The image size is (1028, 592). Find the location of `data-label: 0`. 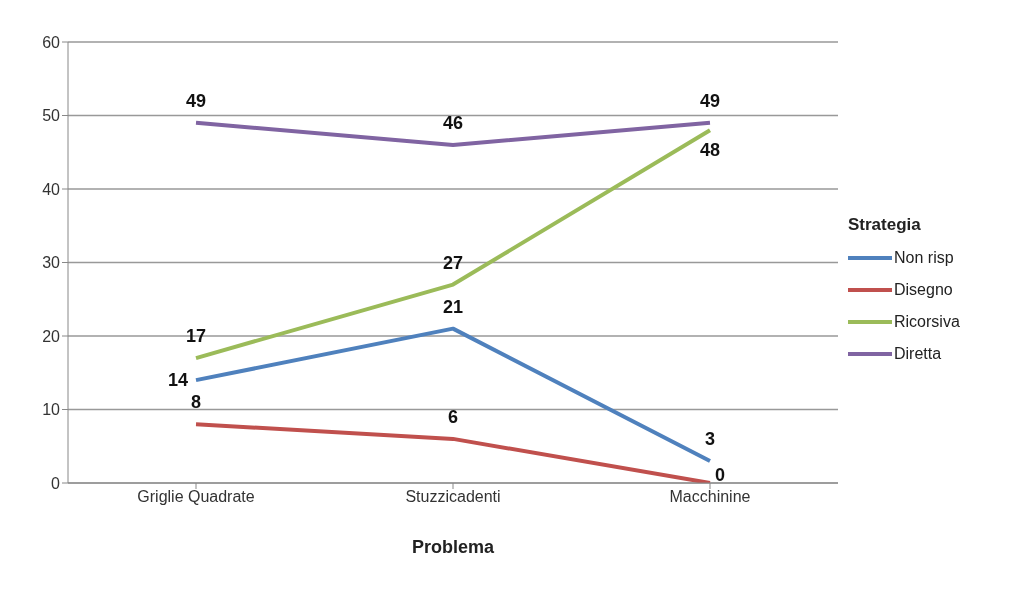

data-label: 0 is located at coordinates (720, 475).